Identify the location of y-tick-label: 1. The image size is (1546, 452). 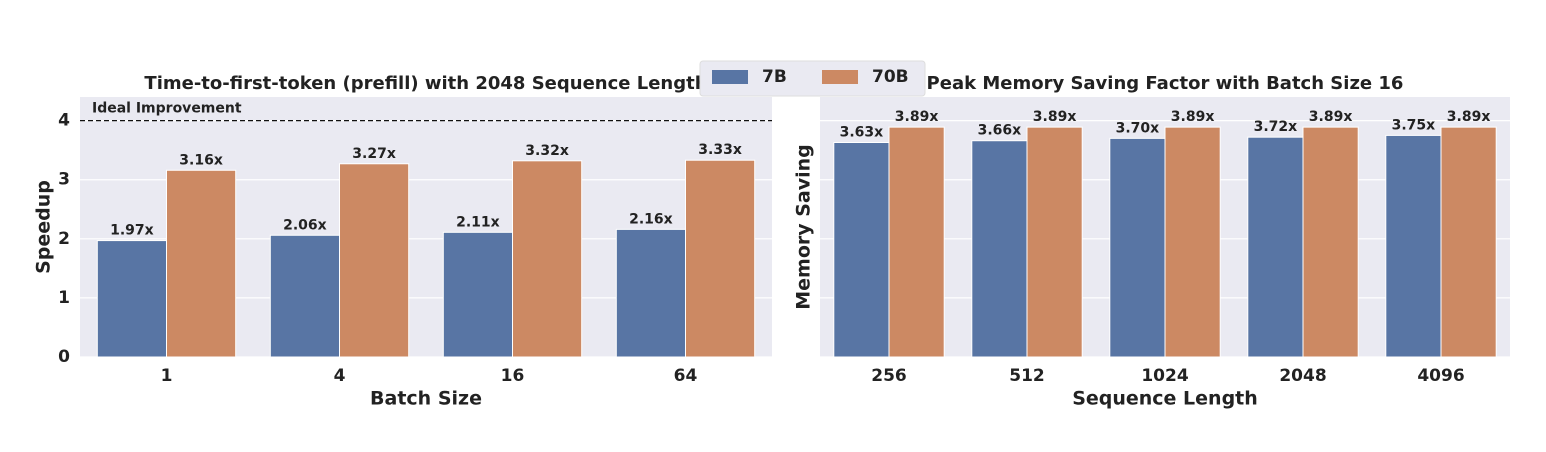
(64, 298).